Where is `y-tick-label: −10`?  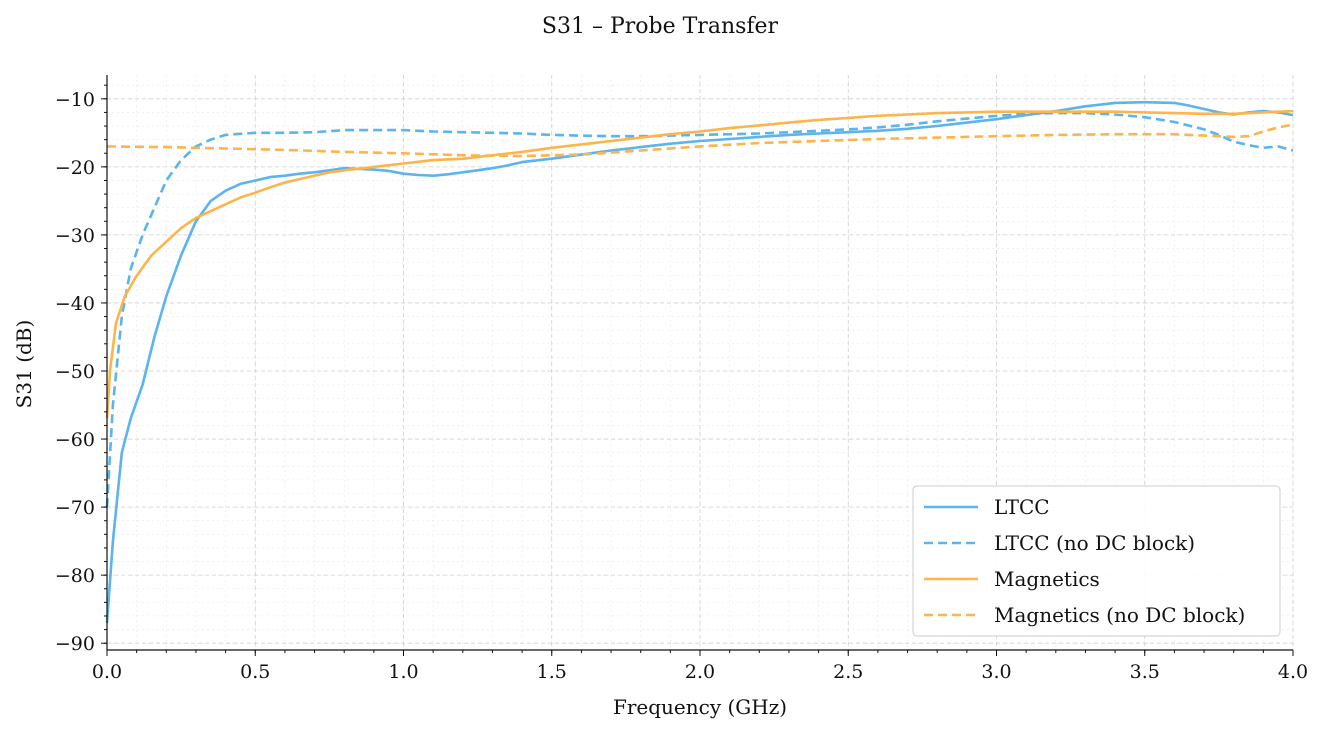 y-tick-label: −10 is located at coordinates (75, 100).